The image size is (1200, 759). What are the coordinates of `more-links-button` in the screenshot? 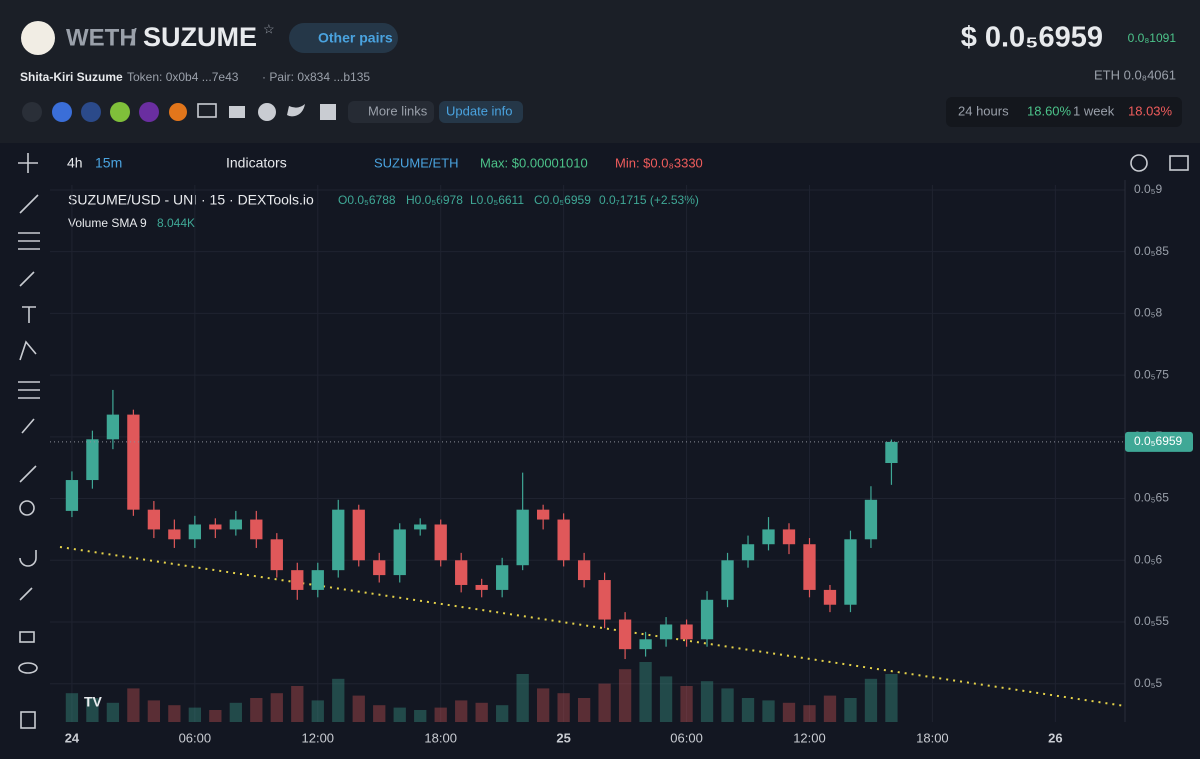 It's located at (391, 112).